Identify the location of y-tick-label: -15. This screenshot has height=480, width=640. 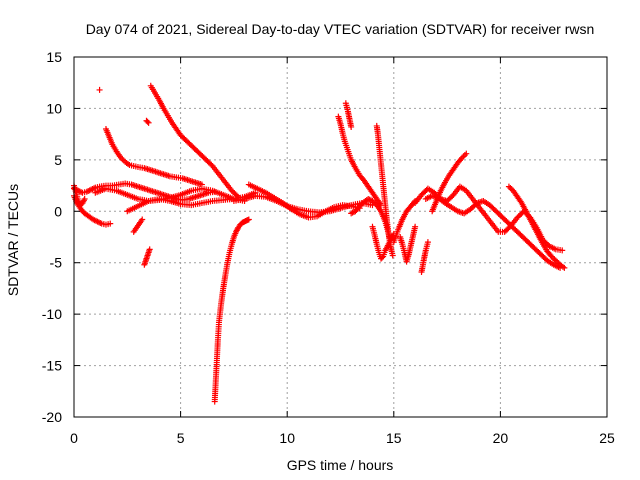
(52, 366).